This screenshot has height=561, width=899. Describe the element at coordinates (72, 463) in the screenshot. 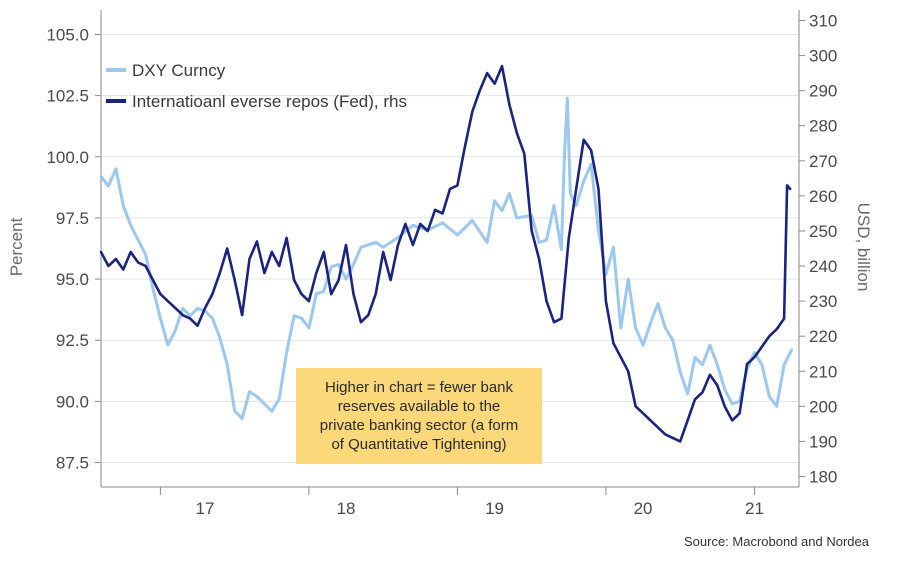

I see `left-tick-label: 87.5` at that location.